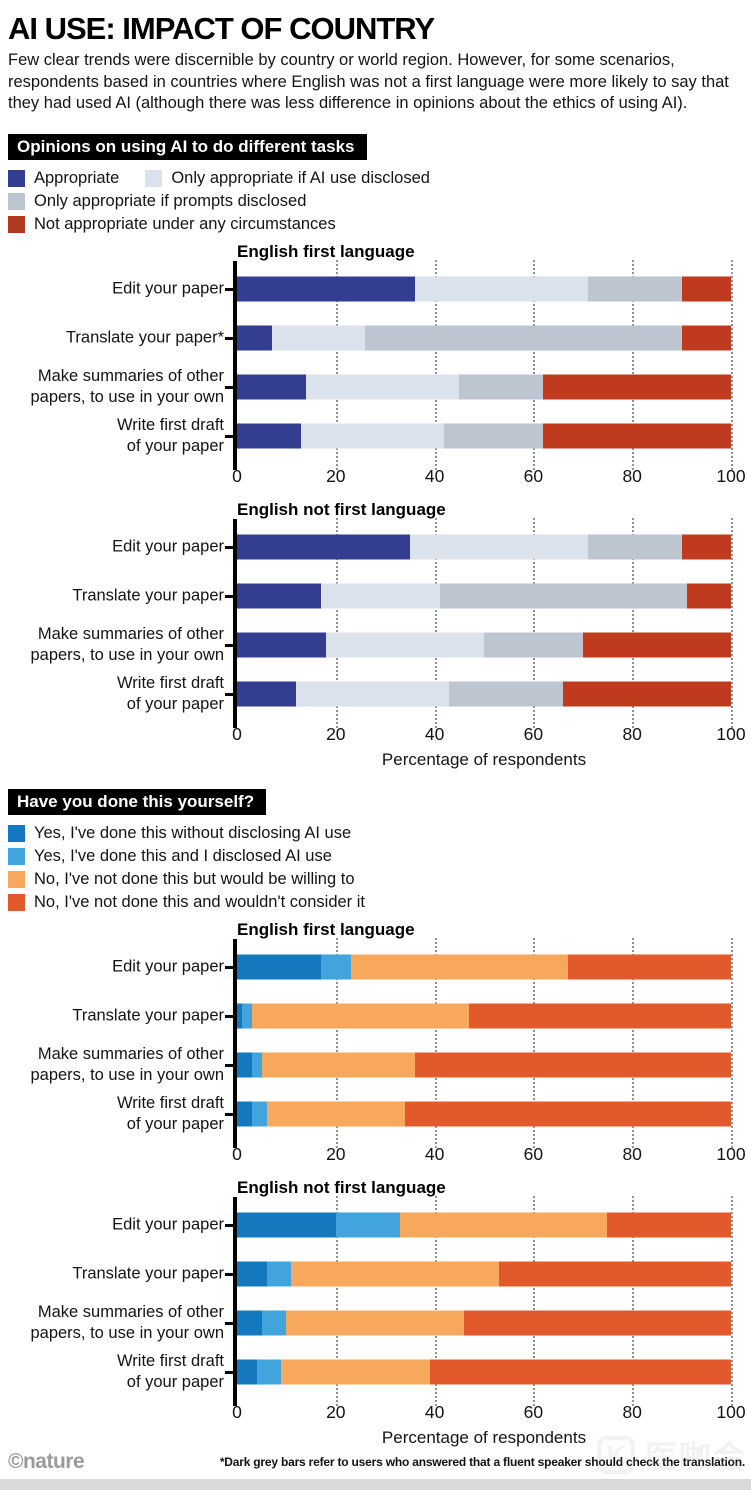 The height and width of the screenshot is (1490, 751). What do you see at coordinates (485, 1300) in the screenshot?
I see `gridlines` at bounding box center [485, 1300].